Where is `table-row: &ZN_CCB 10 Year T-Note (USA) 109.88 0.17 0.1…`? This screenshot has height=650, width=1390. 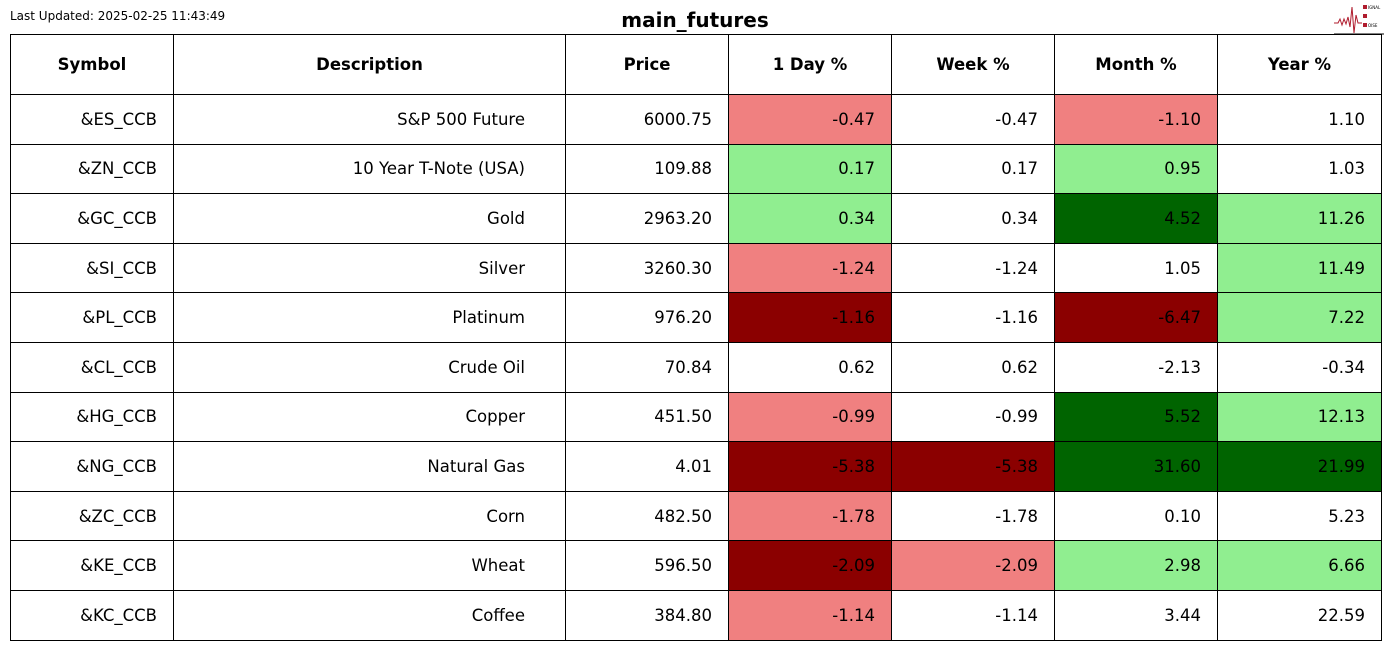 table-row: &ZN_CCB 10 Year T-Note (USA) 109.88 0.17 0.1… is located at coordinates (696, 169).